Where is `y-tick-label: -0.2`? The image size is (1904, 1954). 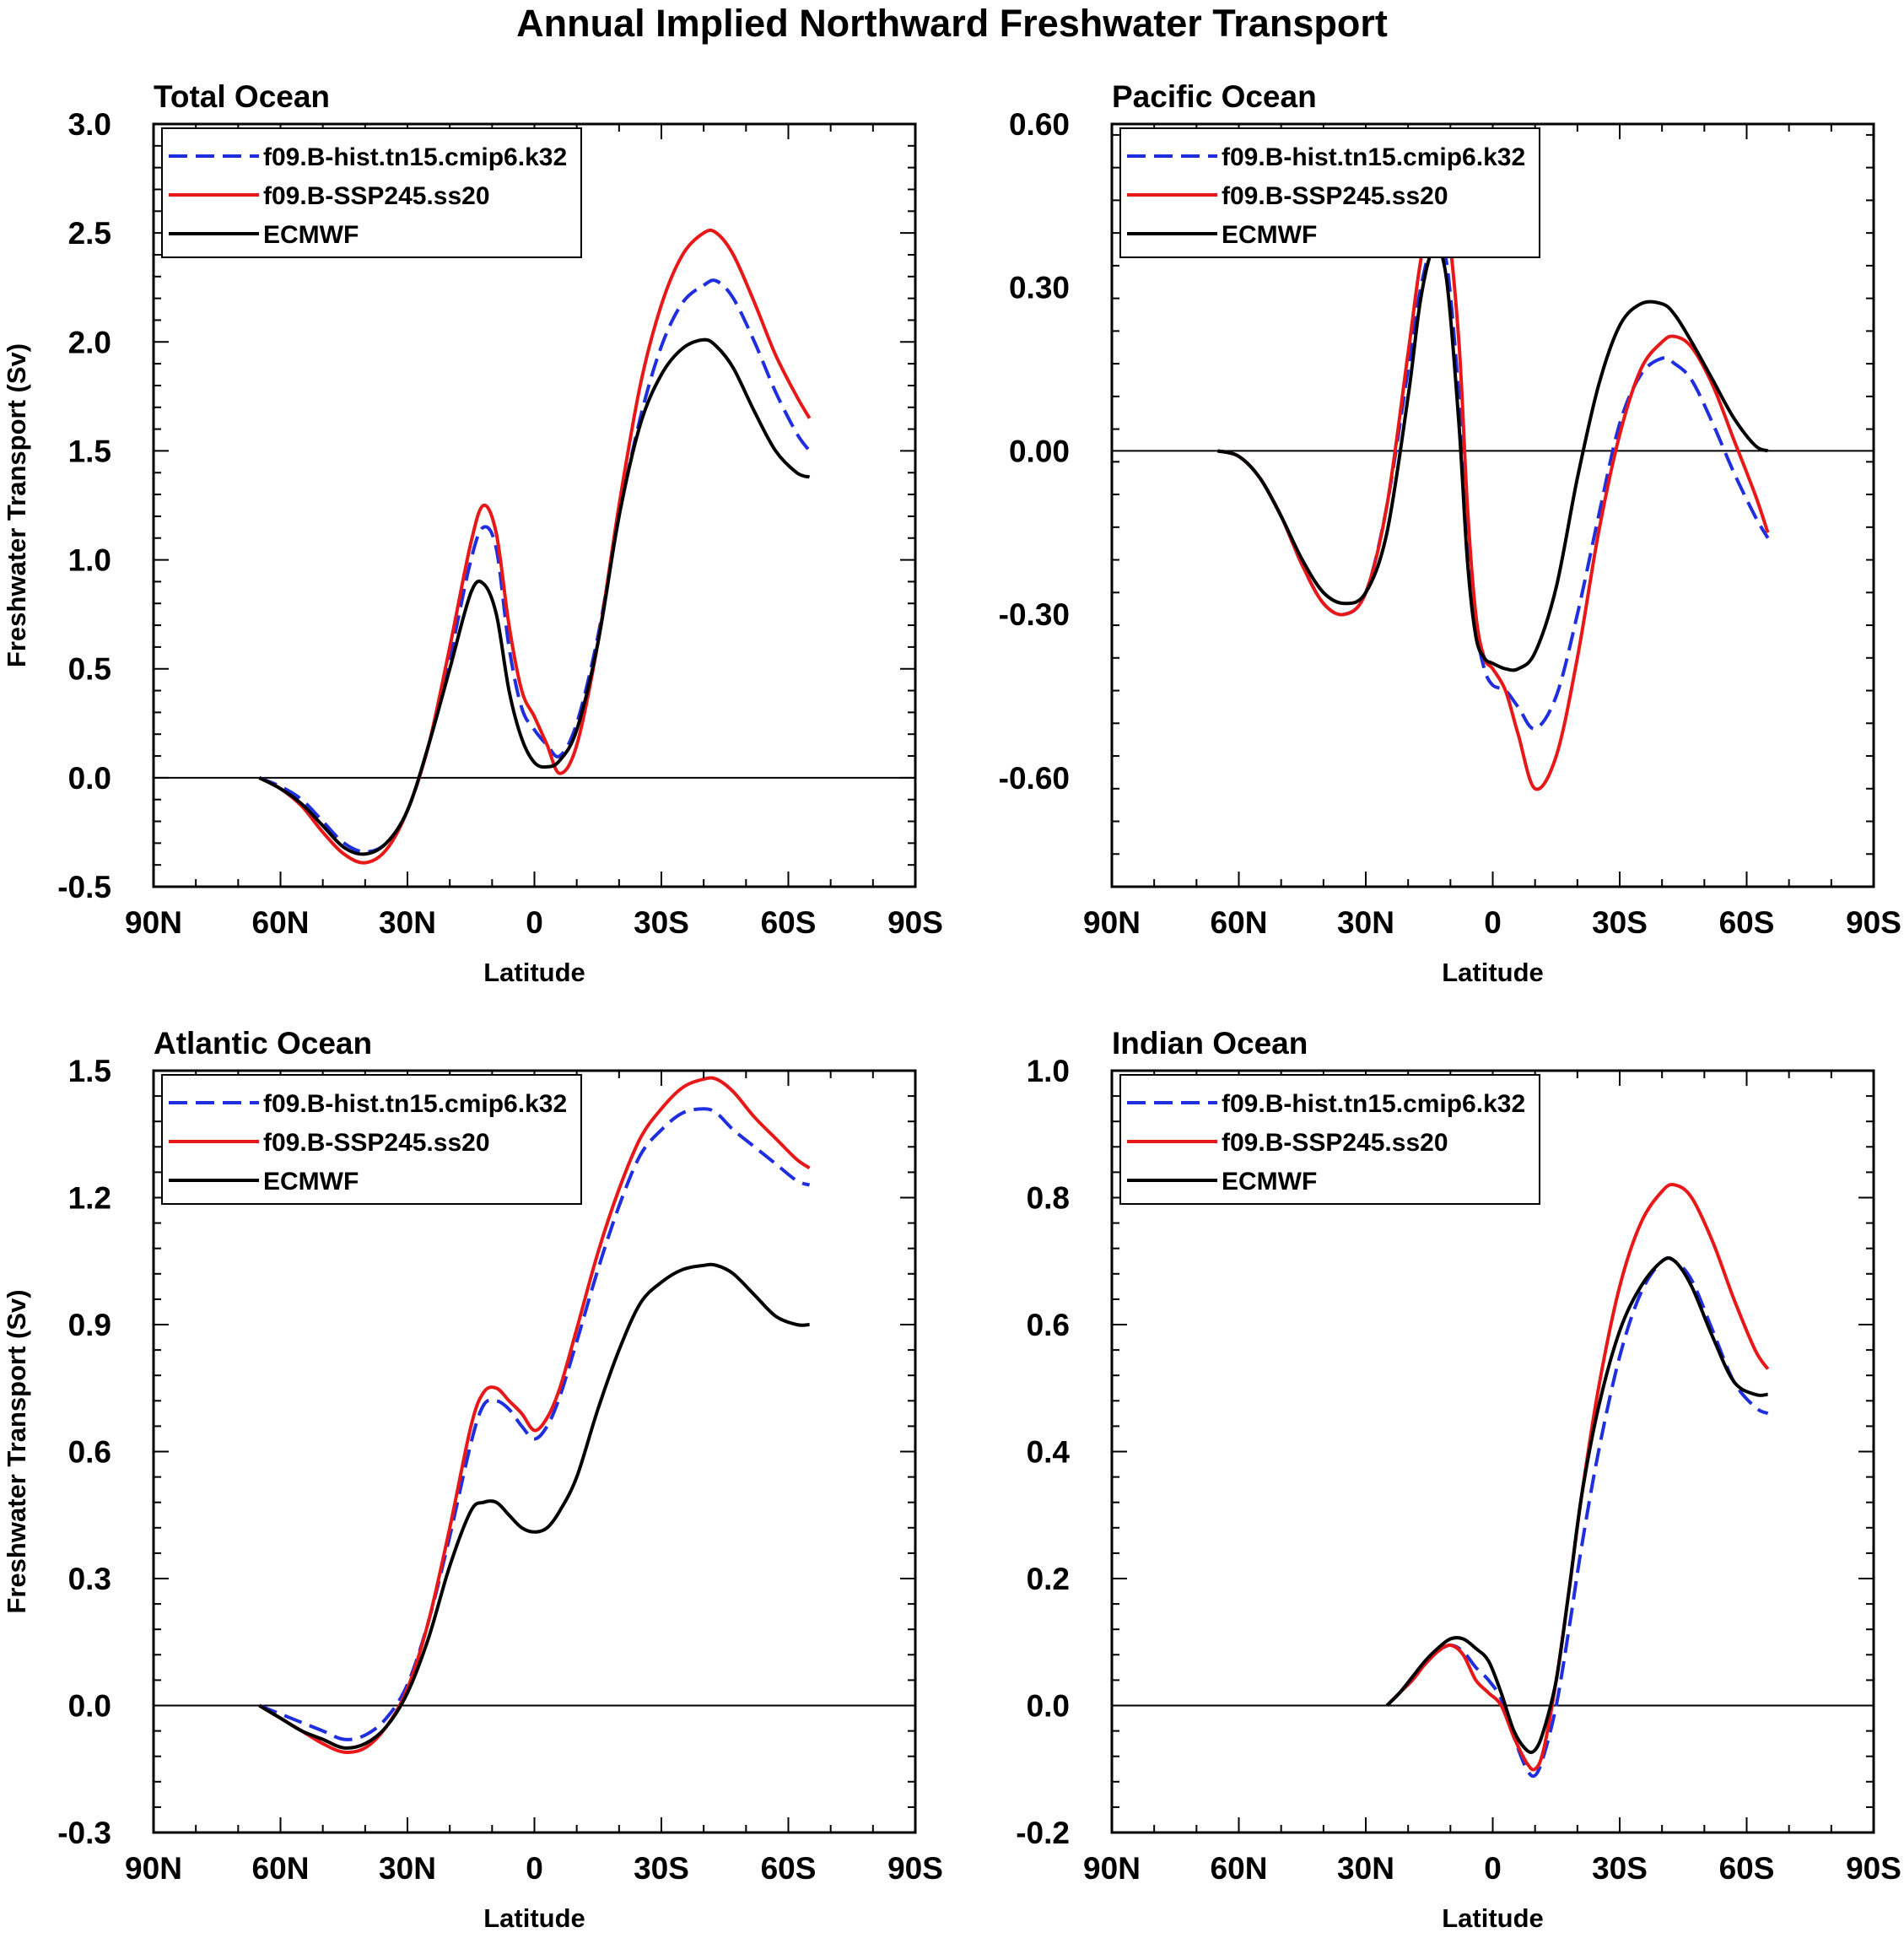
y-tick-label: -0.2 is located at coordinates (1043, 1833).